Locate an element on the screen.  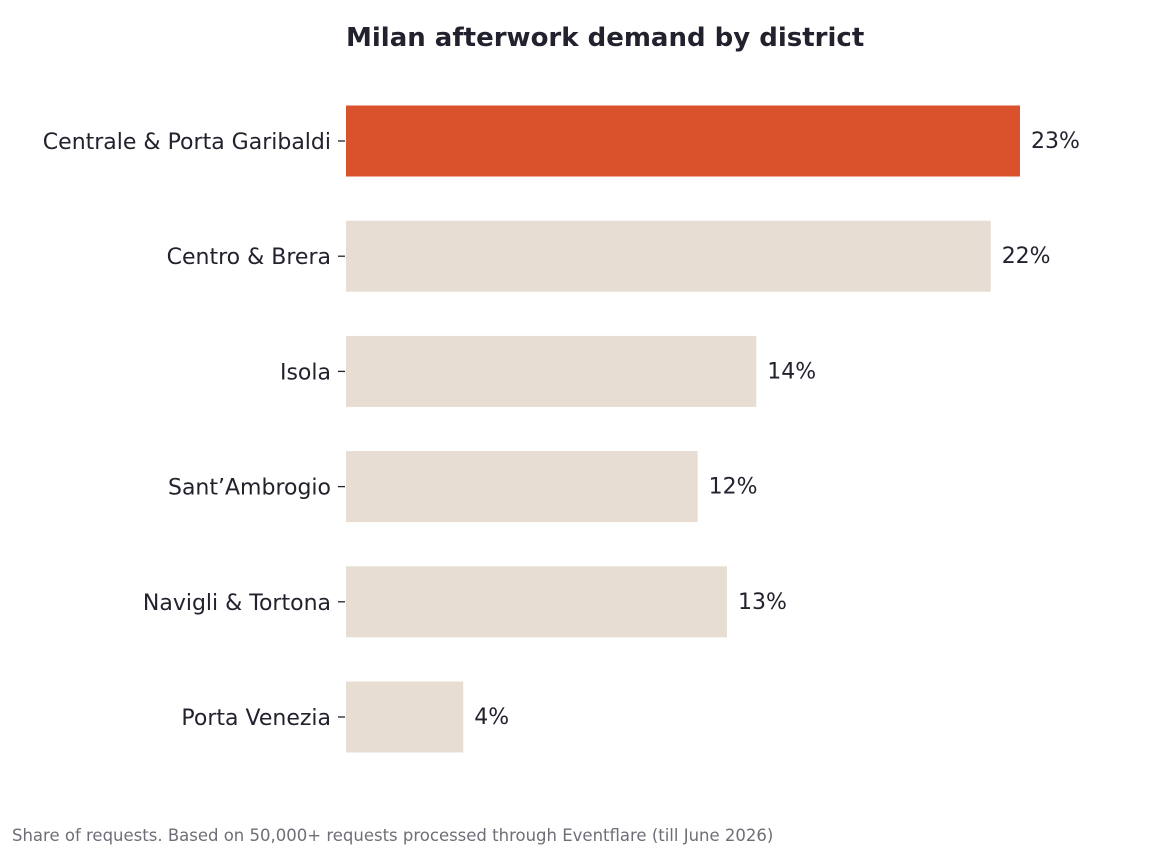
value-label-3: 12% is located at coordinates (733, 487).